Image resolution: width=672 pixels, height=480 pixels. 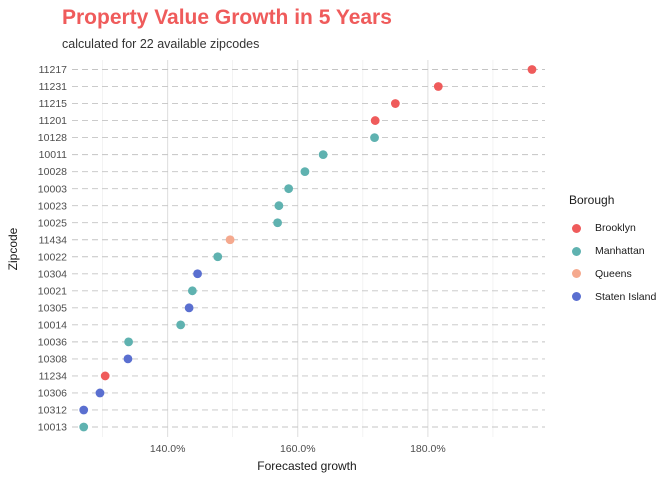 What do you see at coordinates (53, 240) in the screenshot?
I see `y-tick-label: 11434` at bounding box center [53, 240].